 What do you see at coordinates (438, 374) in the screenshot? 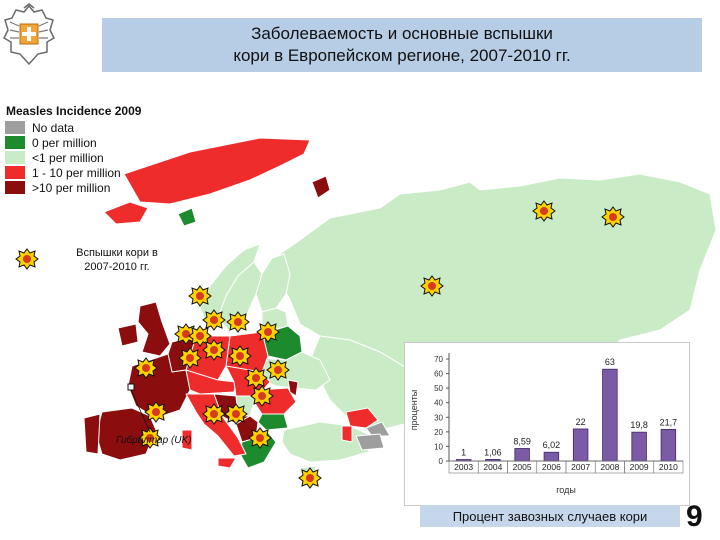
I see `y-tick-label: 60` at bounding box center [438, 374].